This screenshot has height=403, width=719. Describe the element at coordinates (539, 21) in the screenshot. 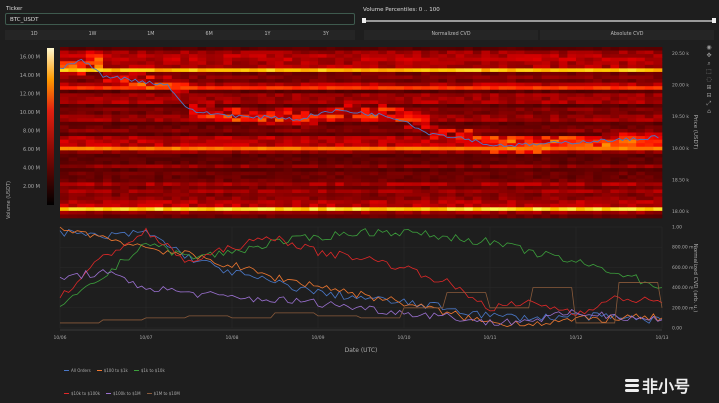

I see `volume-range-slider` at that location.